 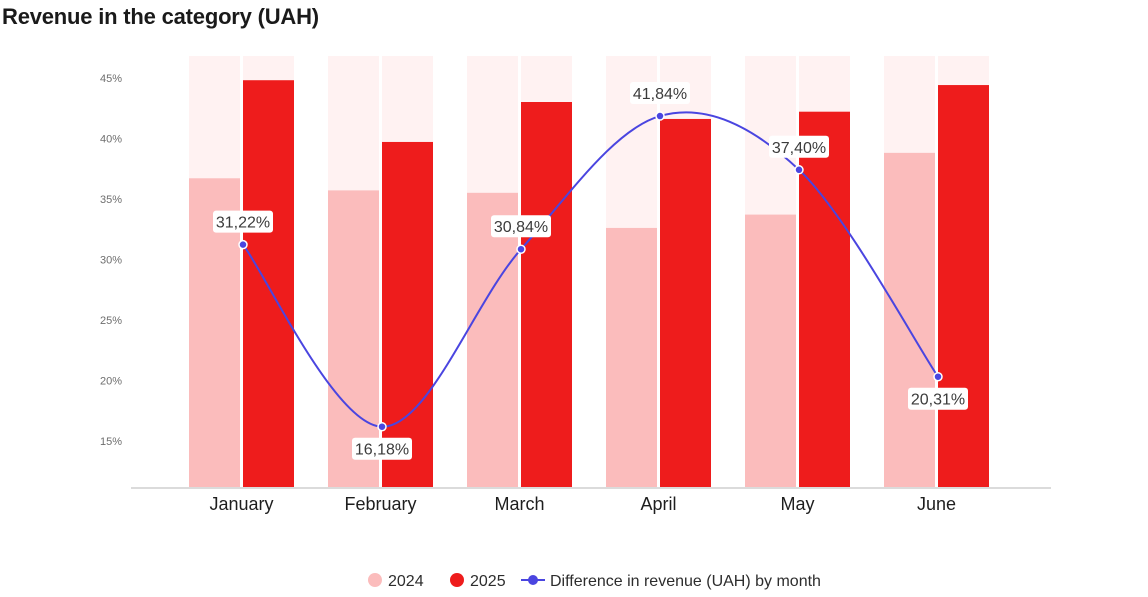 I want to click on x-tick-label-january: January, so click(x=241, y=504).